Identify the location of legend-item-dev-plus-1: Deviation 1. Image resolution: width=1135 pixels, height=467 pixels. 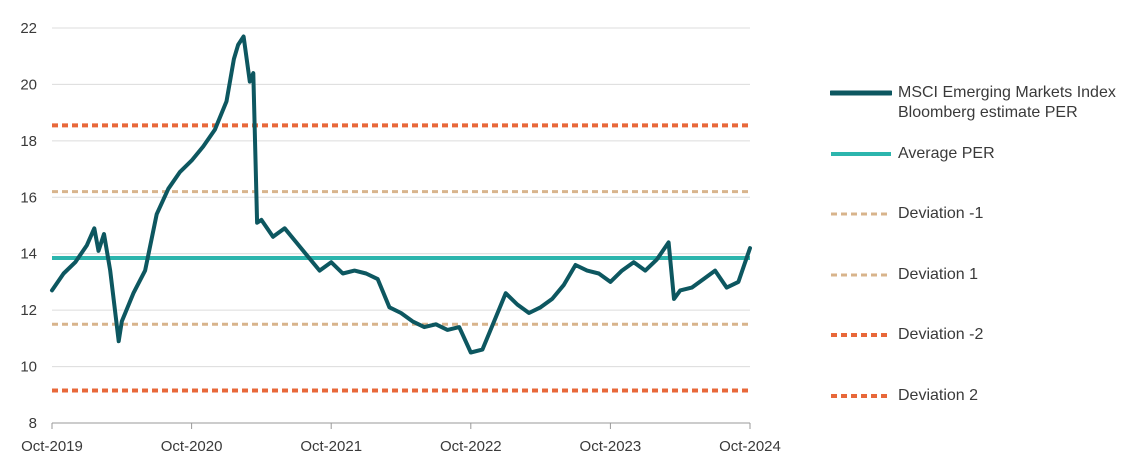
(904, 275).